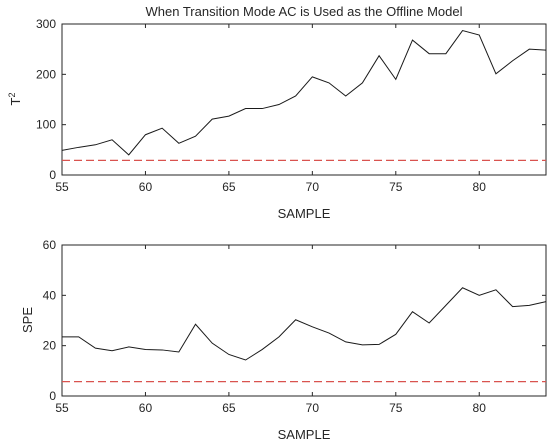 Image resolution: width=550 pixels, height=447 pixels. Describe the element at coordinates (396, 187) in the screenshot. I see `t2-x-tick-label: 75` at that location.